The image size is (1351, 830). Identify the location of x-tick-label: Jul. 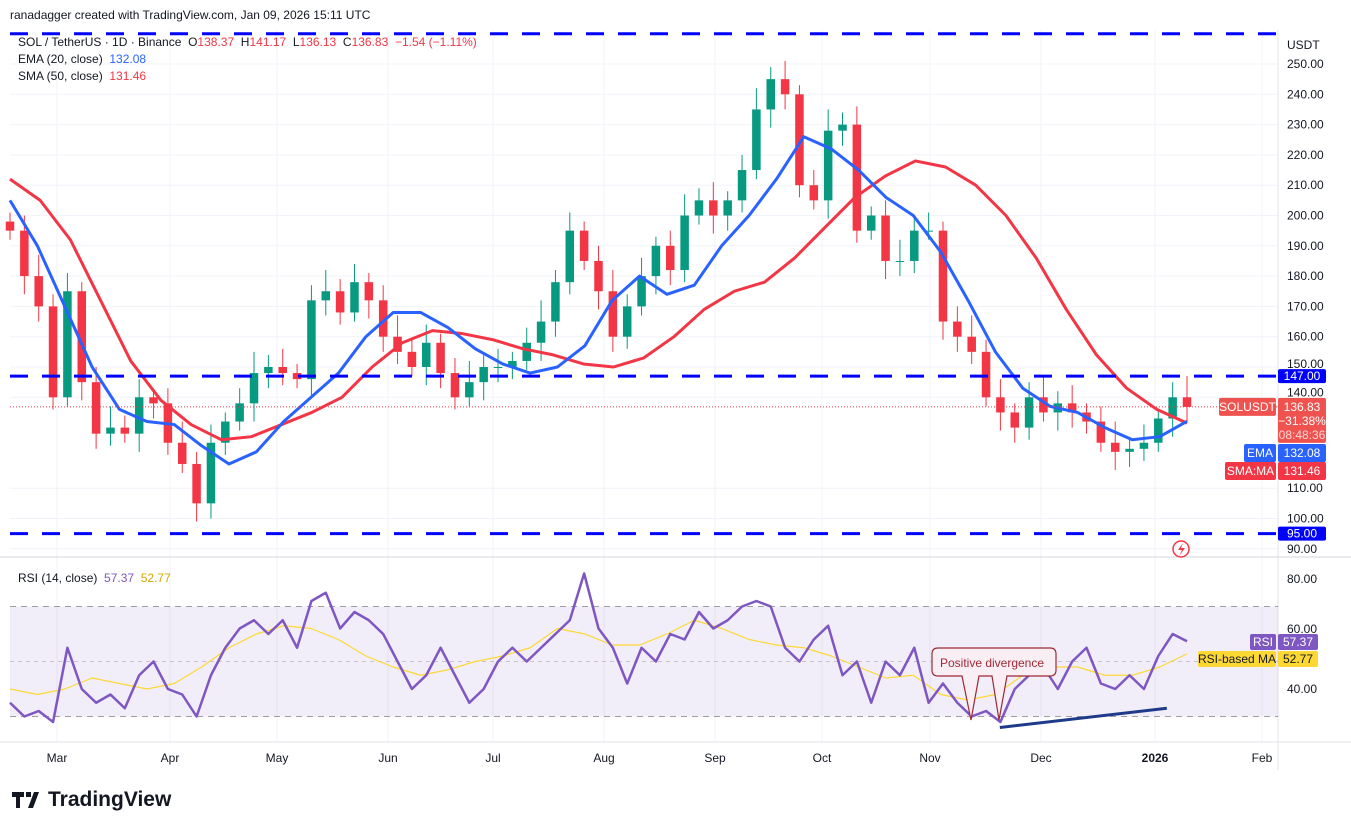
(492, 758).